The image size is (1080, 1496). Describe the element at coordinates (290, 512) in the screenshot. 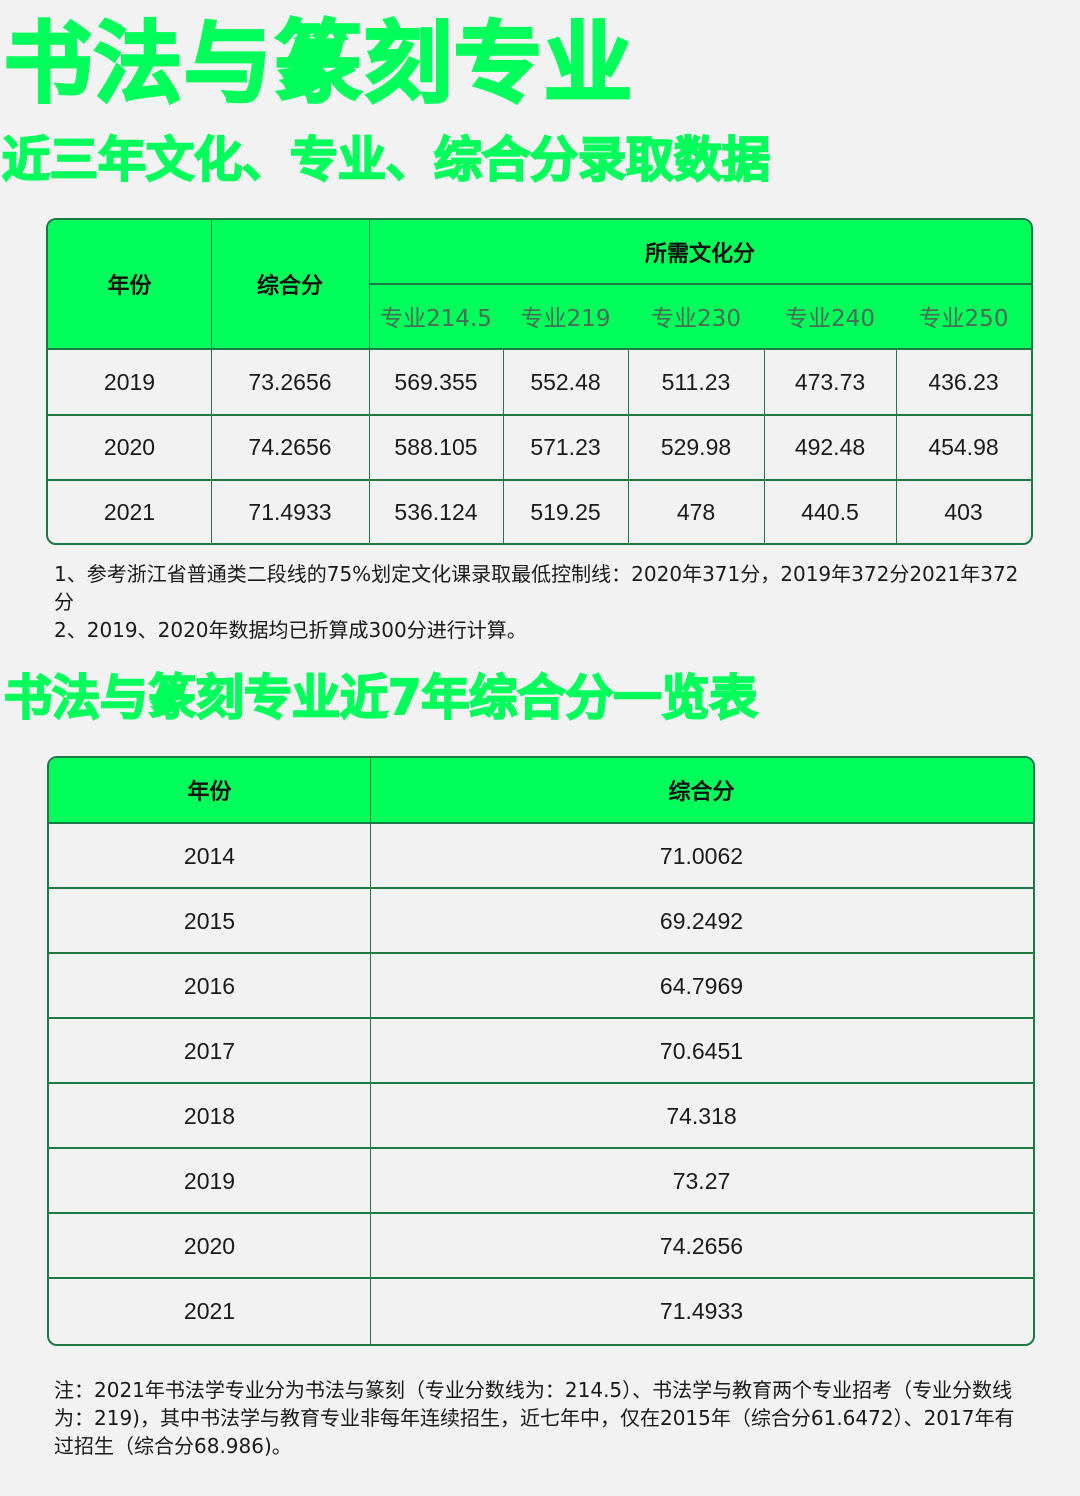

I see `t1-row-2021-composite: 71.4933` at that location.